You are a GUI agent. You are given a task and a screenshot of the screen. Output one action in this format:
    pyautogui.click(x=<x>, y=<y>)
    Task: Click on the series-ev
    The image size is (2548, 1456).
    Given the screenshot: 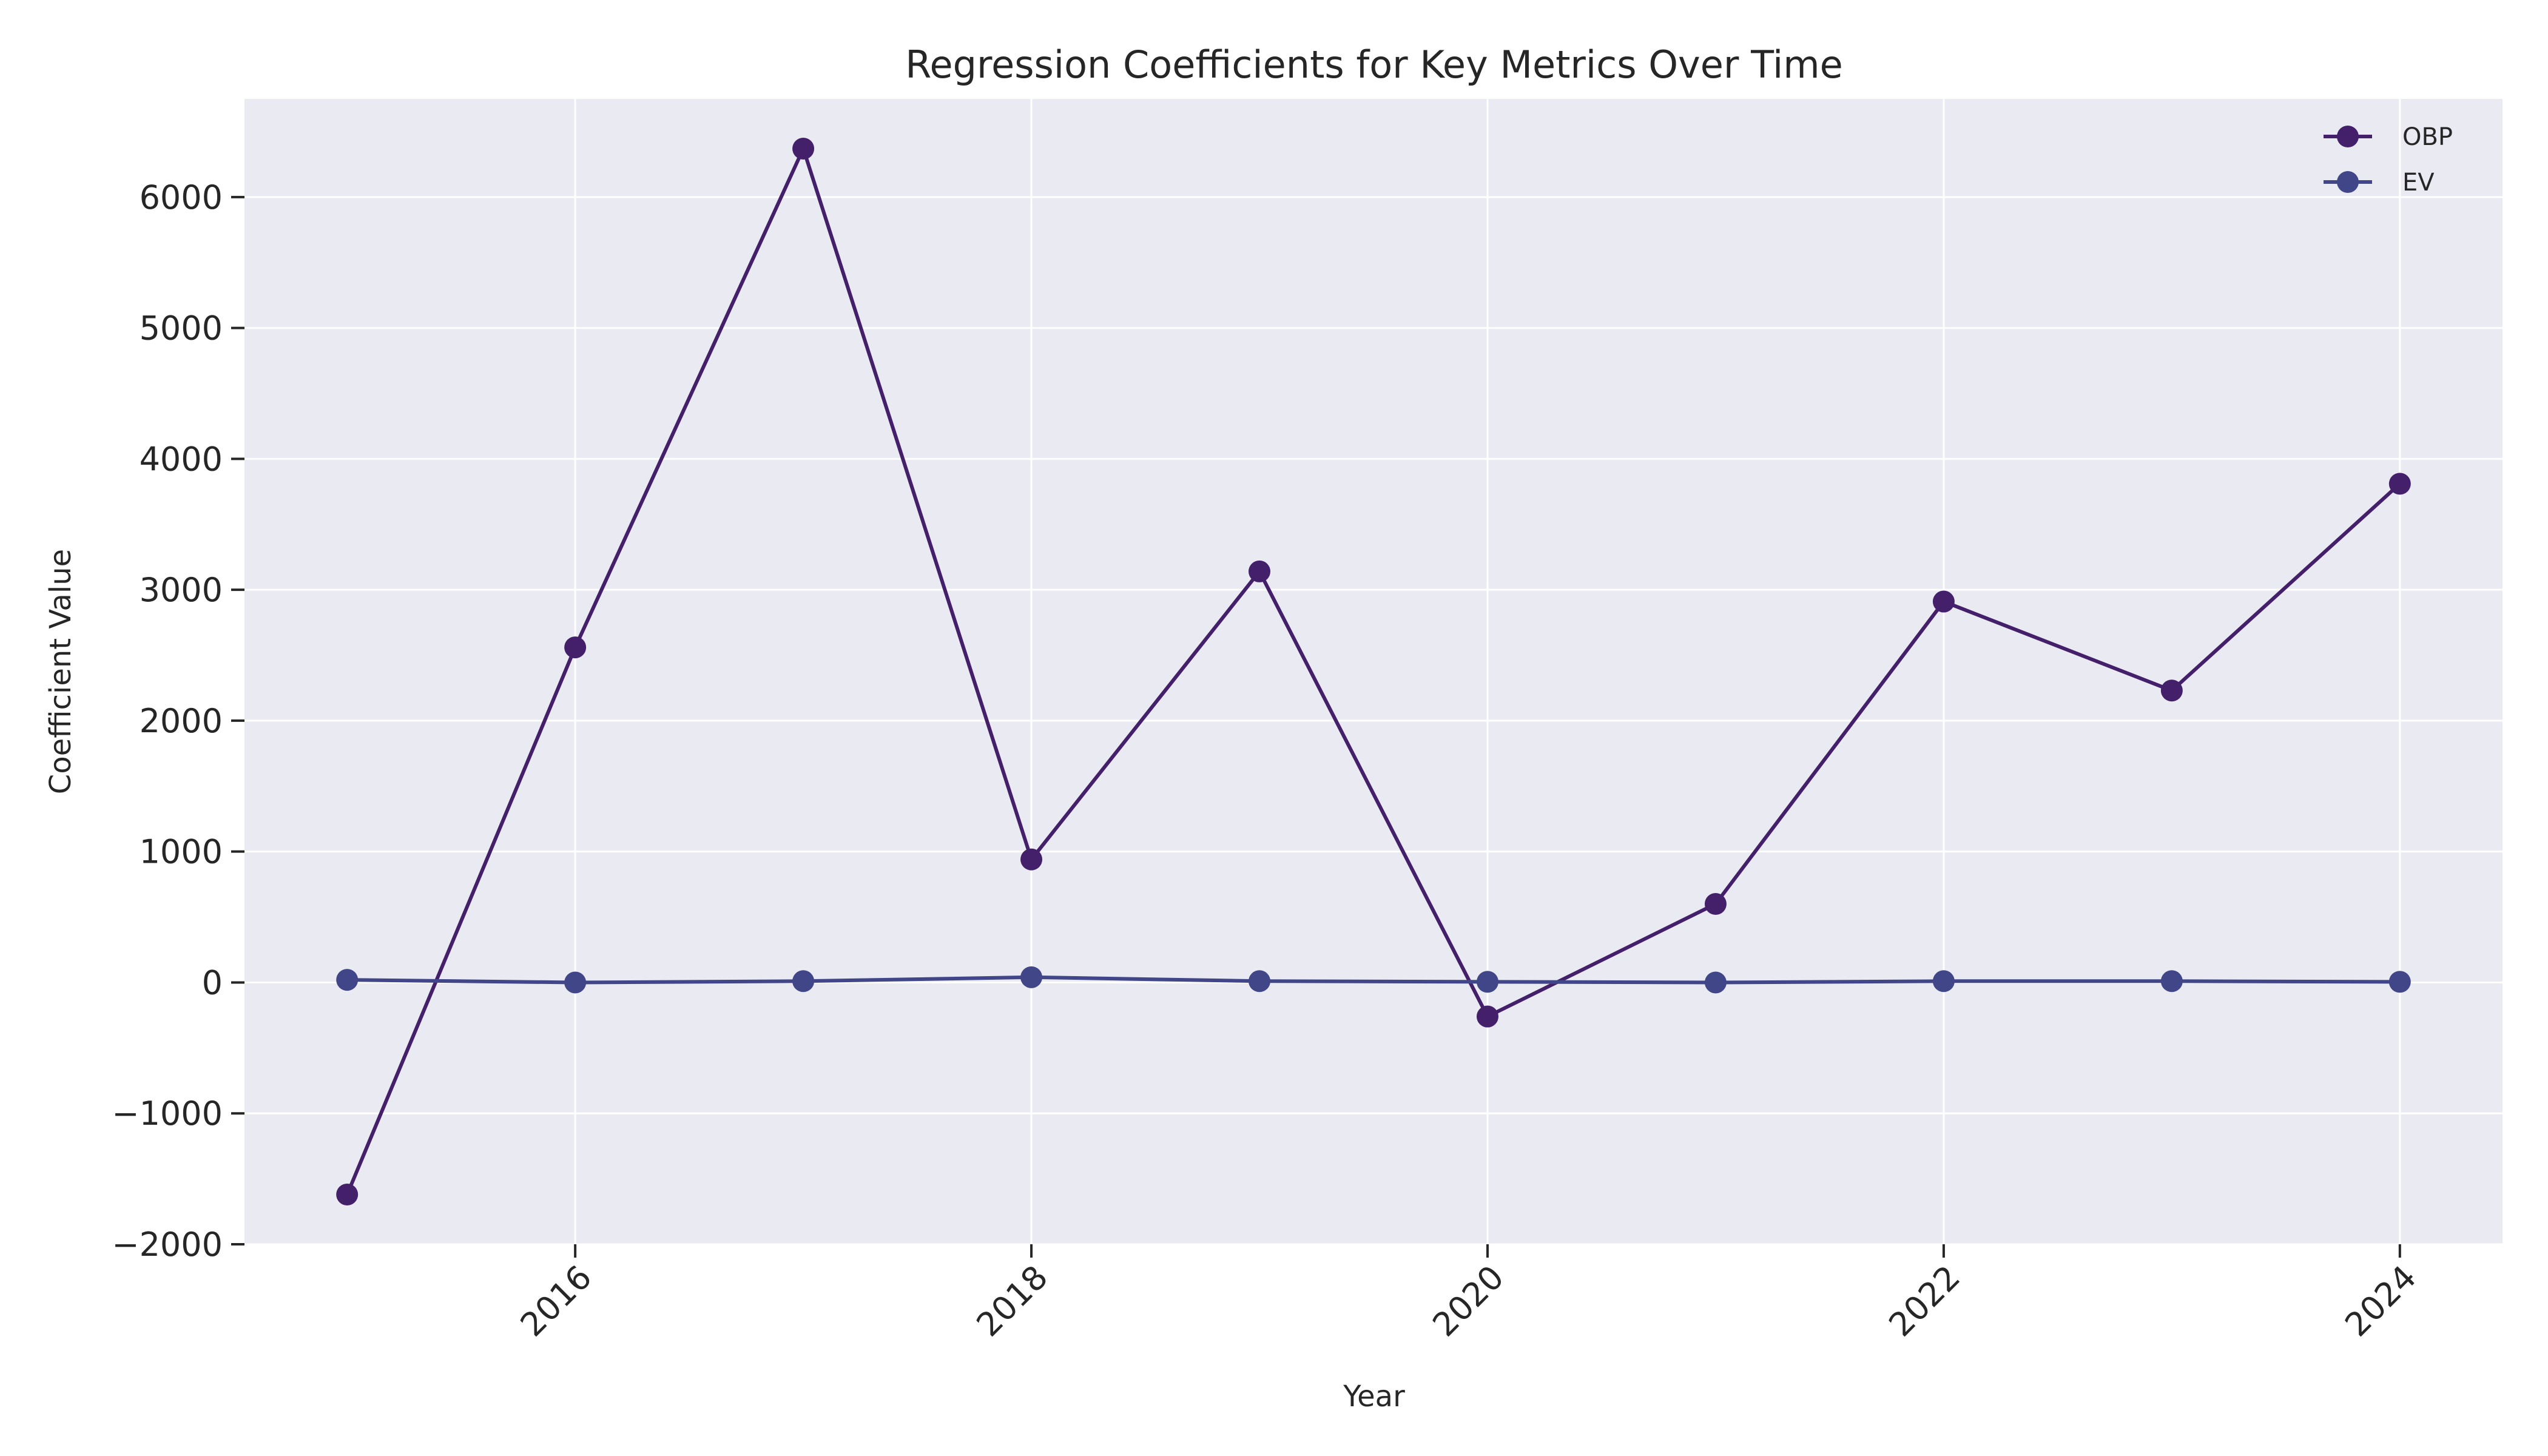 What is the action you would take?
    pyautogui.click(x=1373, y=980)
    